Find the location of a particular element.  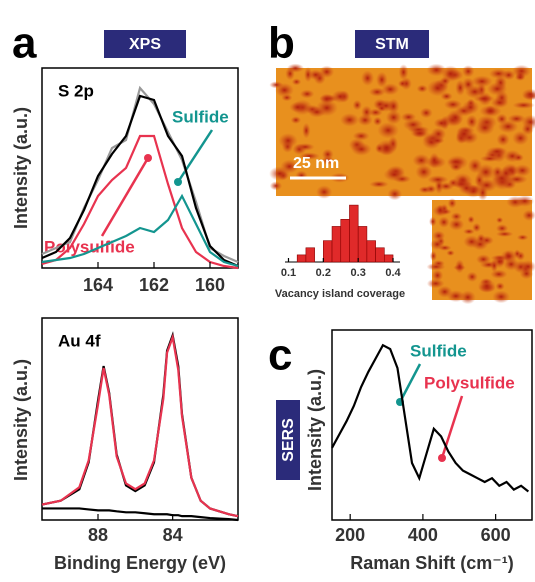

x-tick-label: 160 is located at coordinates (210, 285).